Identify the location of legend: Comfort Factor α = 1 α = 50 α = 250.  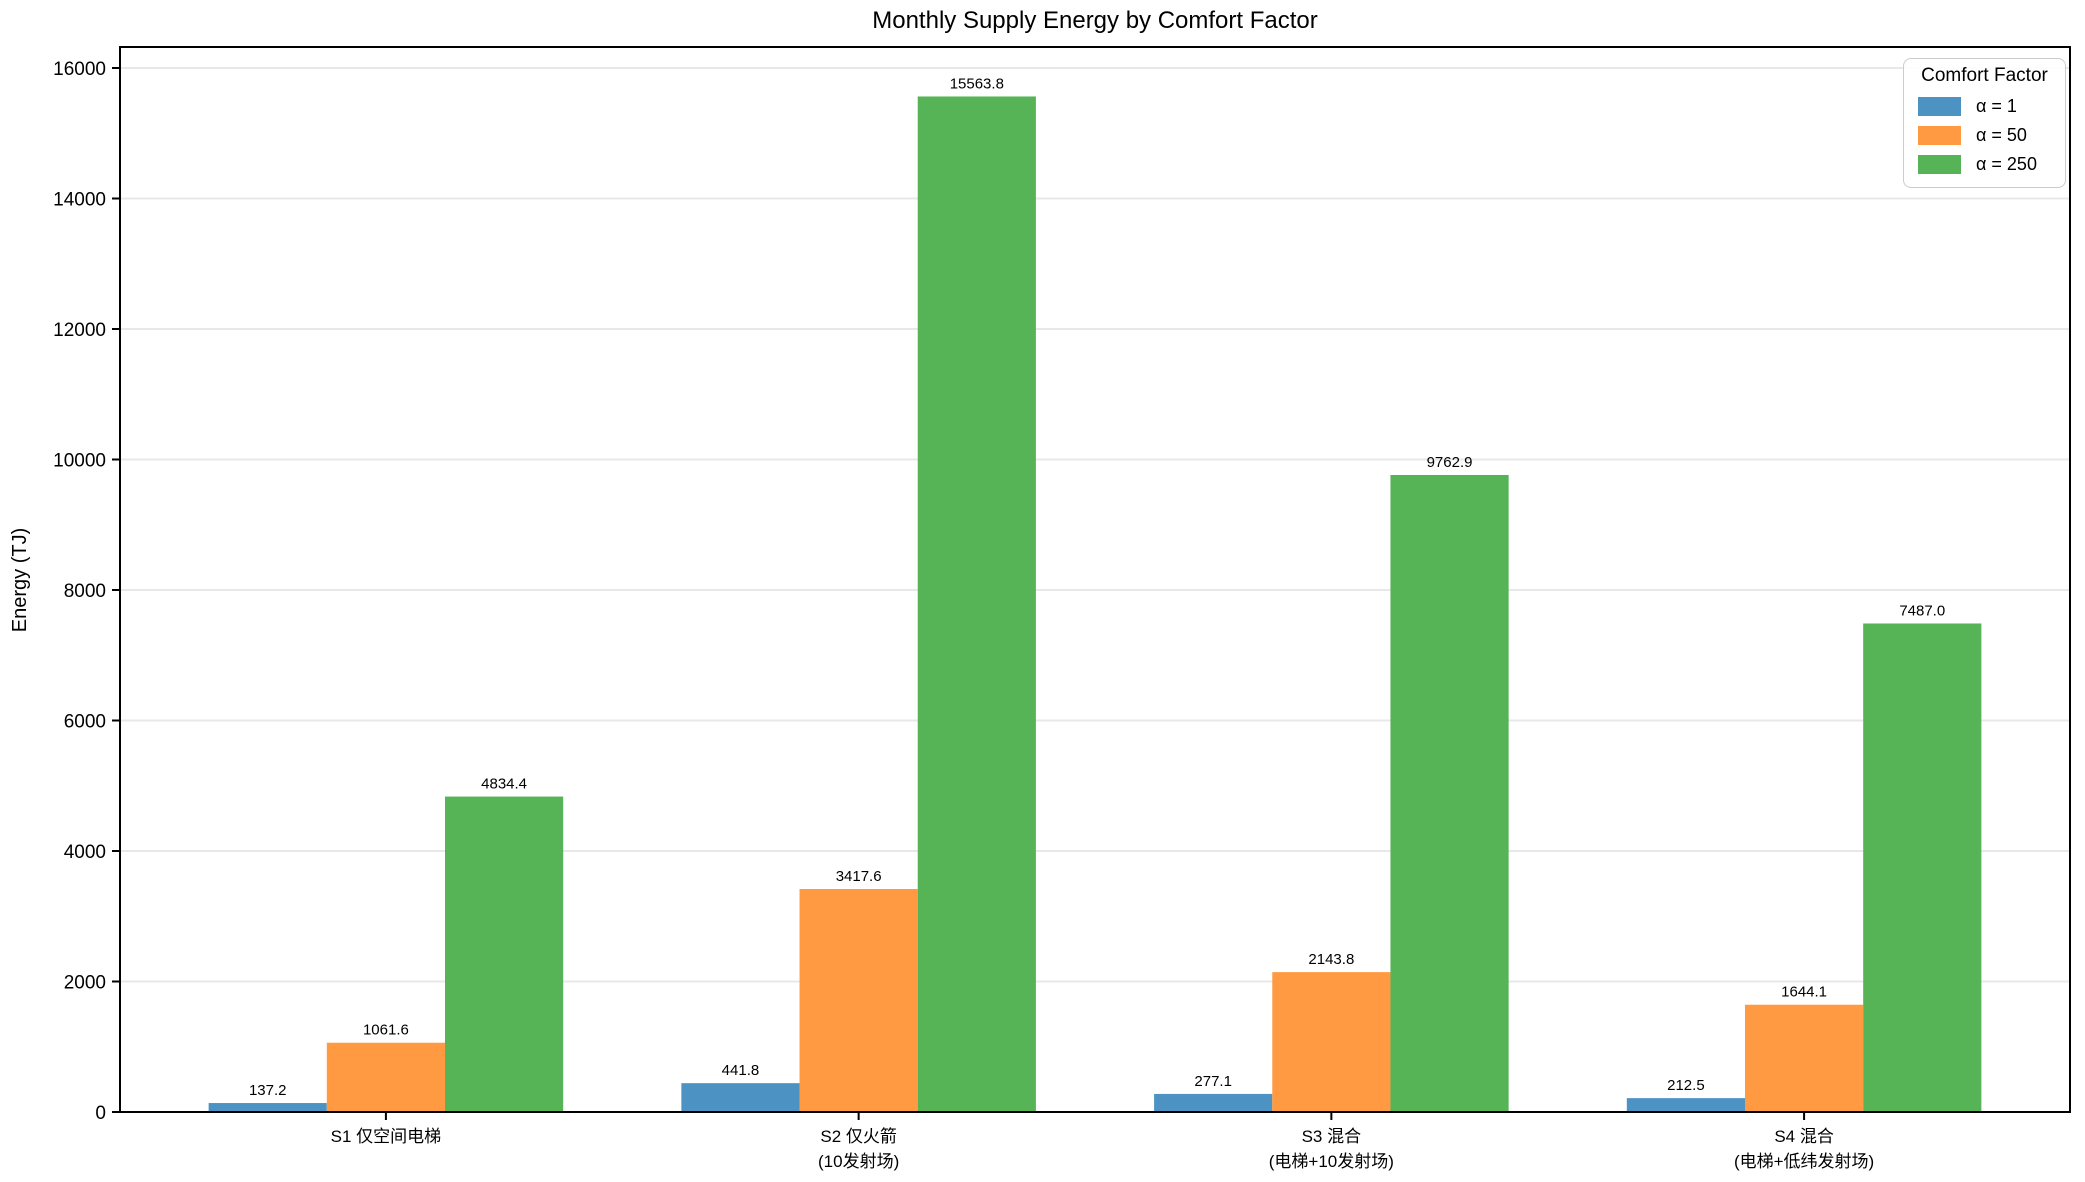
(1984, 123).